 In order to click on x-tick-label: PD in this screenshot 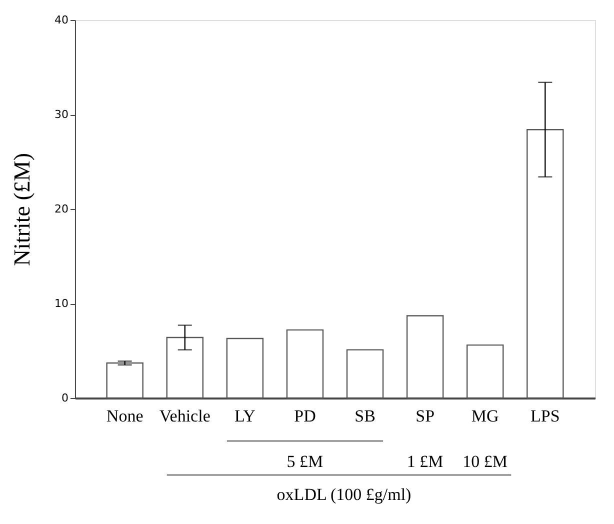, I will do `click(305, 416)`.